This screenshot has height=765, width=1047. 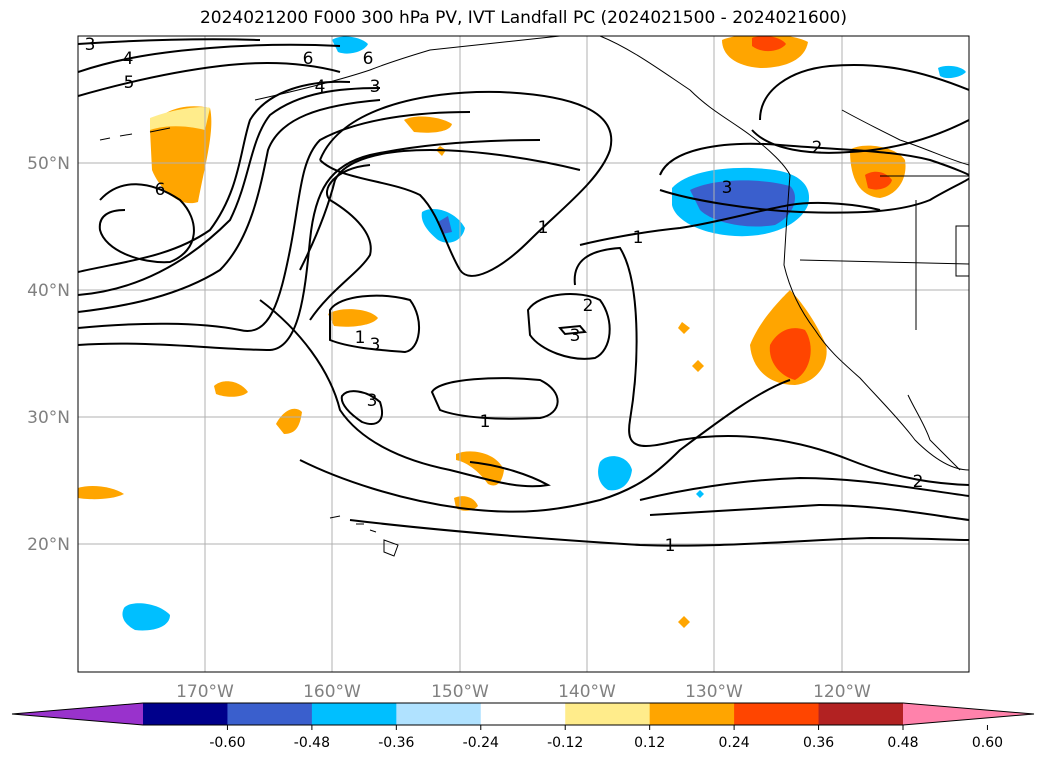 I want to click on colorbar-tick-label: 0.24, so click(x=734, y=743).